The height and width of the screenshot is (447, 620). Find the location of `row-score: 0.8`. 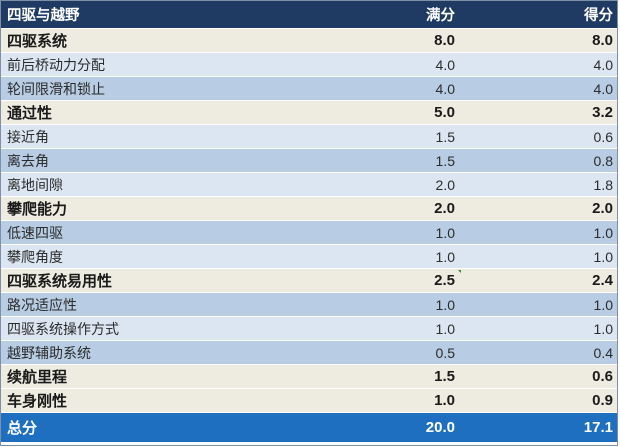

row-score: 0.8 is located at coordinates (539, 160).